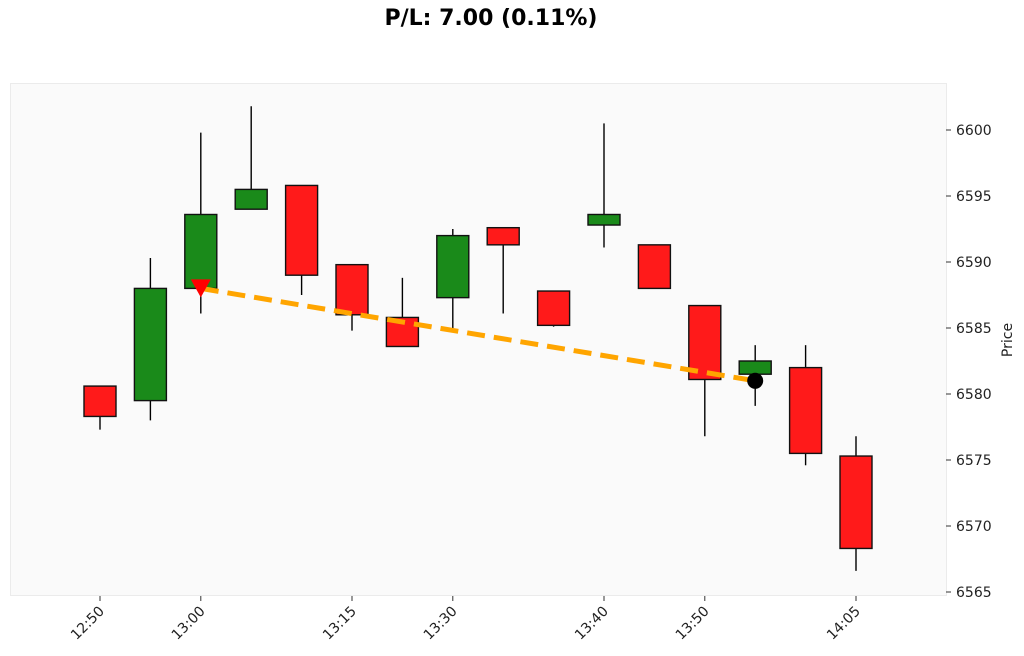 This screenshot has width=1024, height=656. What do you see at coordinates (340, 624) in the screenshot?
I see `x-tick-label: 13:15` at bounding box center [340, 624].